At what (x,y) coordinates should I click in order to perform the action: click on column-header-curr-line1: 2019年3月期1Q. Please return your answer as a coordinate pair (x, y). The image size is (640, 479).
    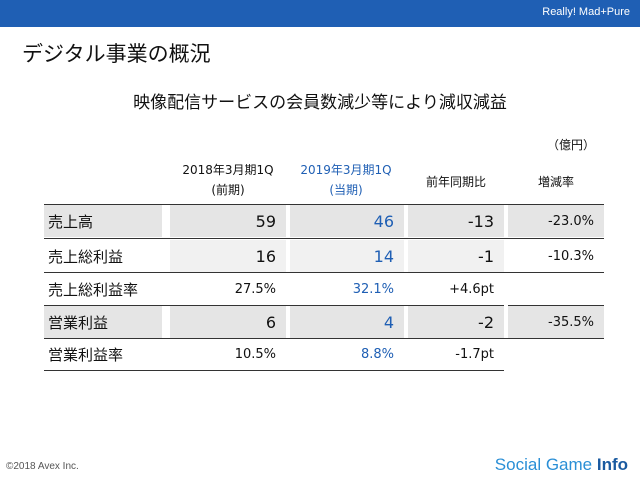
    Looking at the image, I should click on (346, 170).